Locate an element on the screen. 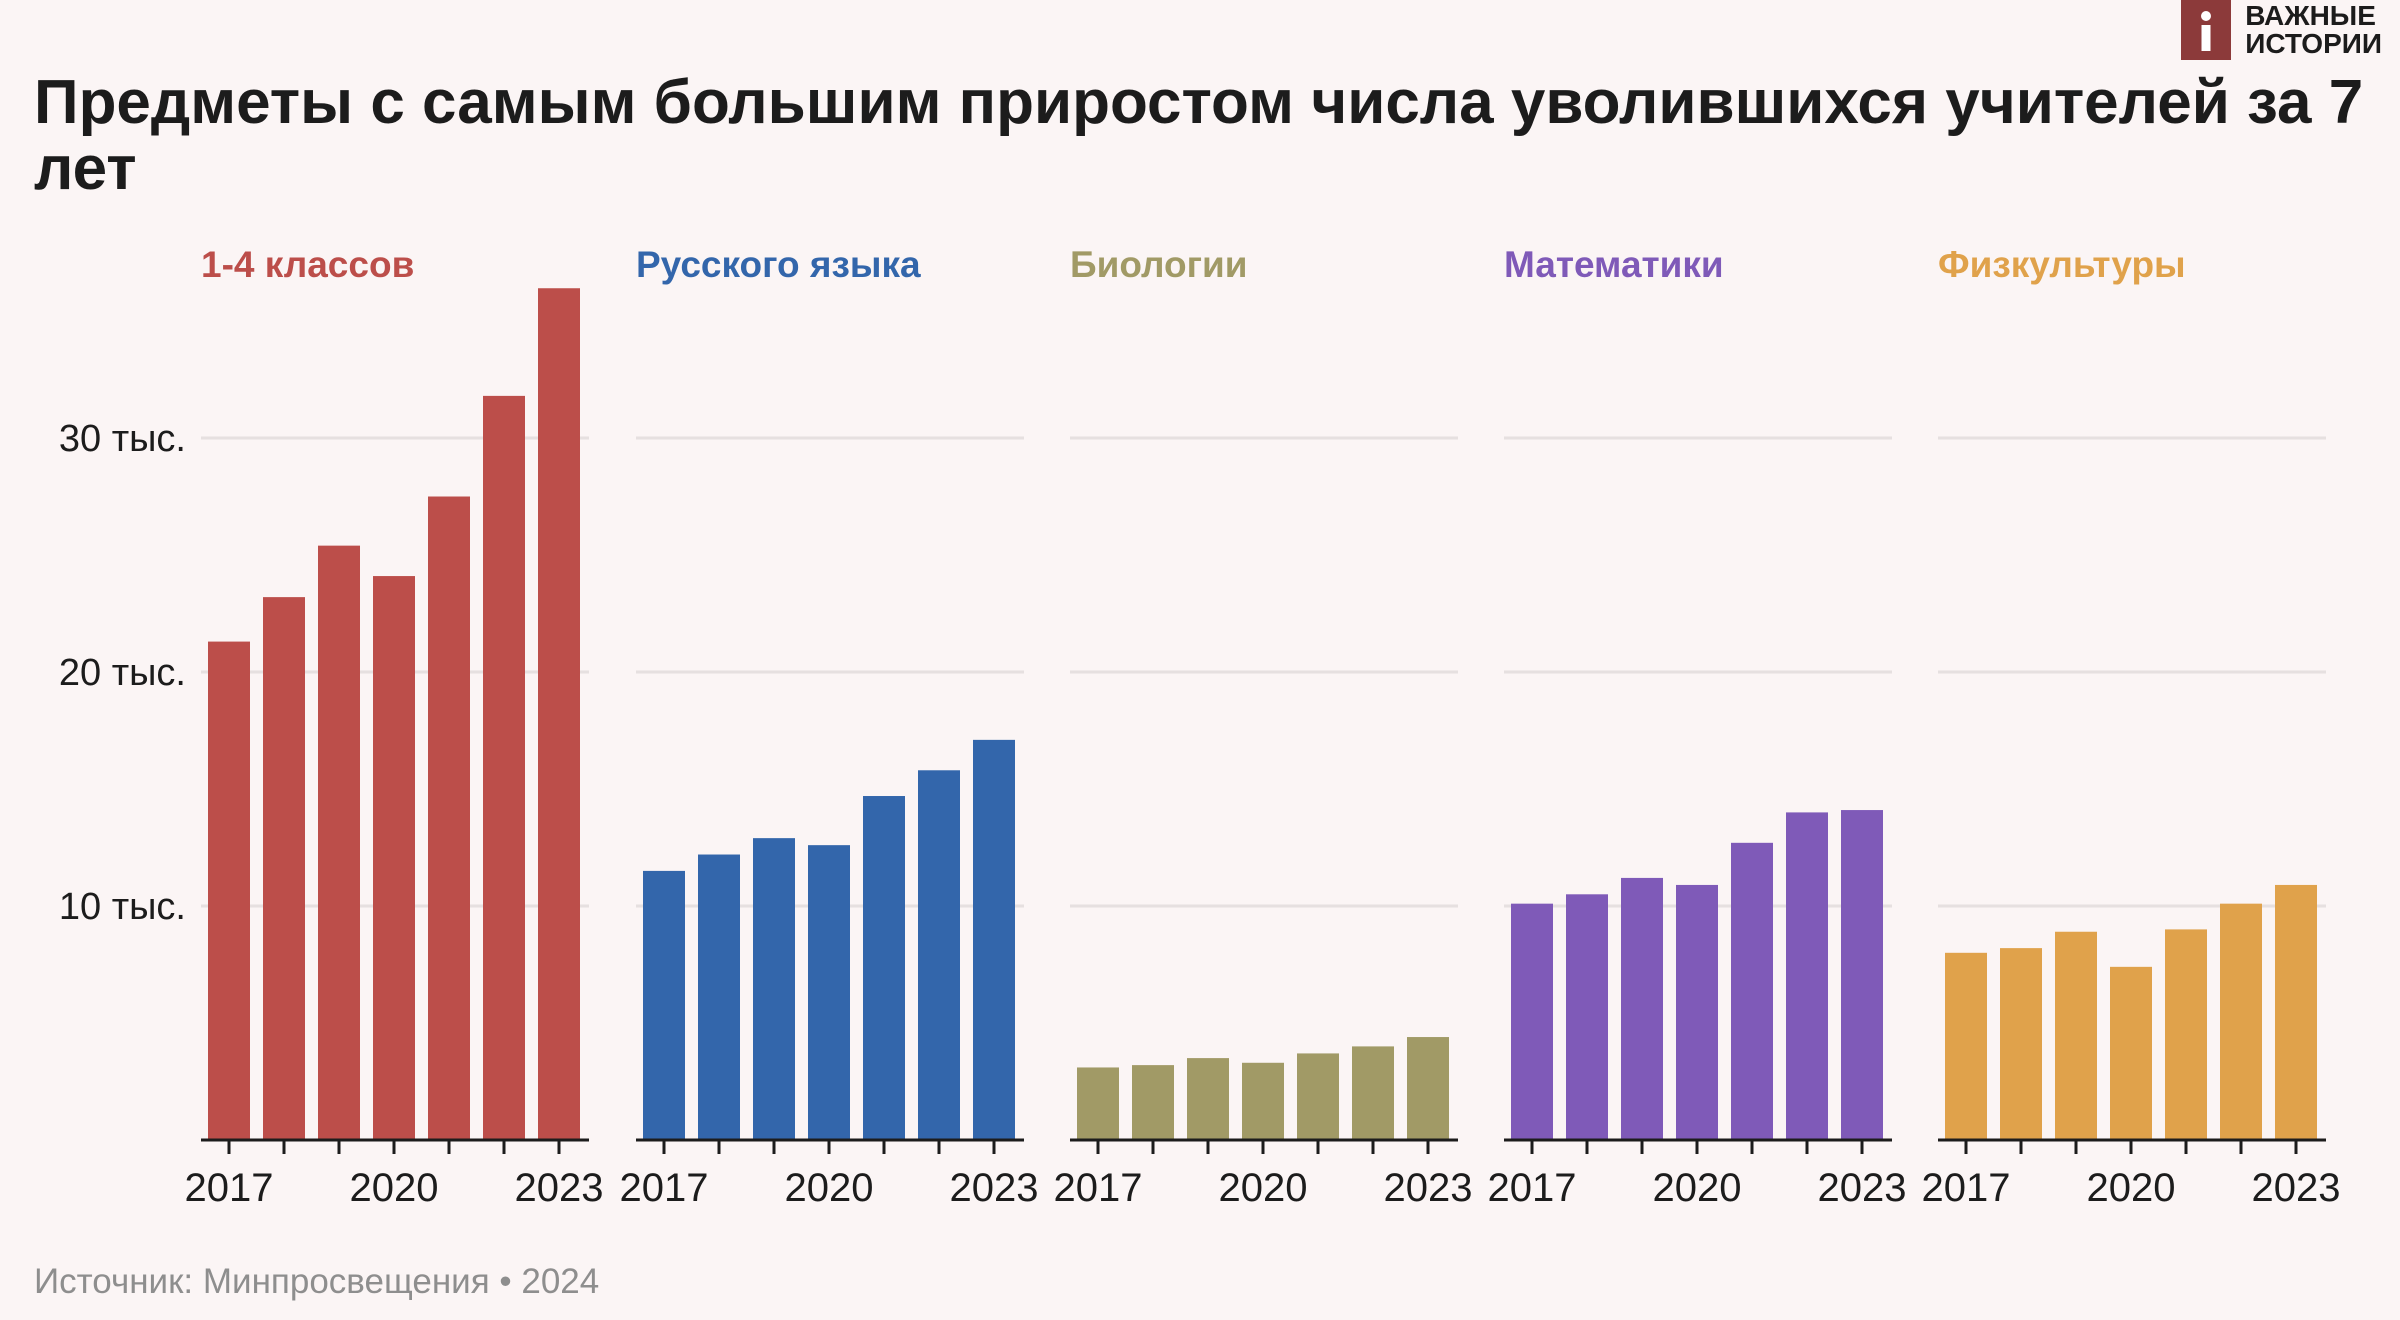 The width and height of the screenshot is (2400, 1320). y-tick-label: 10 тыс. is located at coordinates (122, 907).